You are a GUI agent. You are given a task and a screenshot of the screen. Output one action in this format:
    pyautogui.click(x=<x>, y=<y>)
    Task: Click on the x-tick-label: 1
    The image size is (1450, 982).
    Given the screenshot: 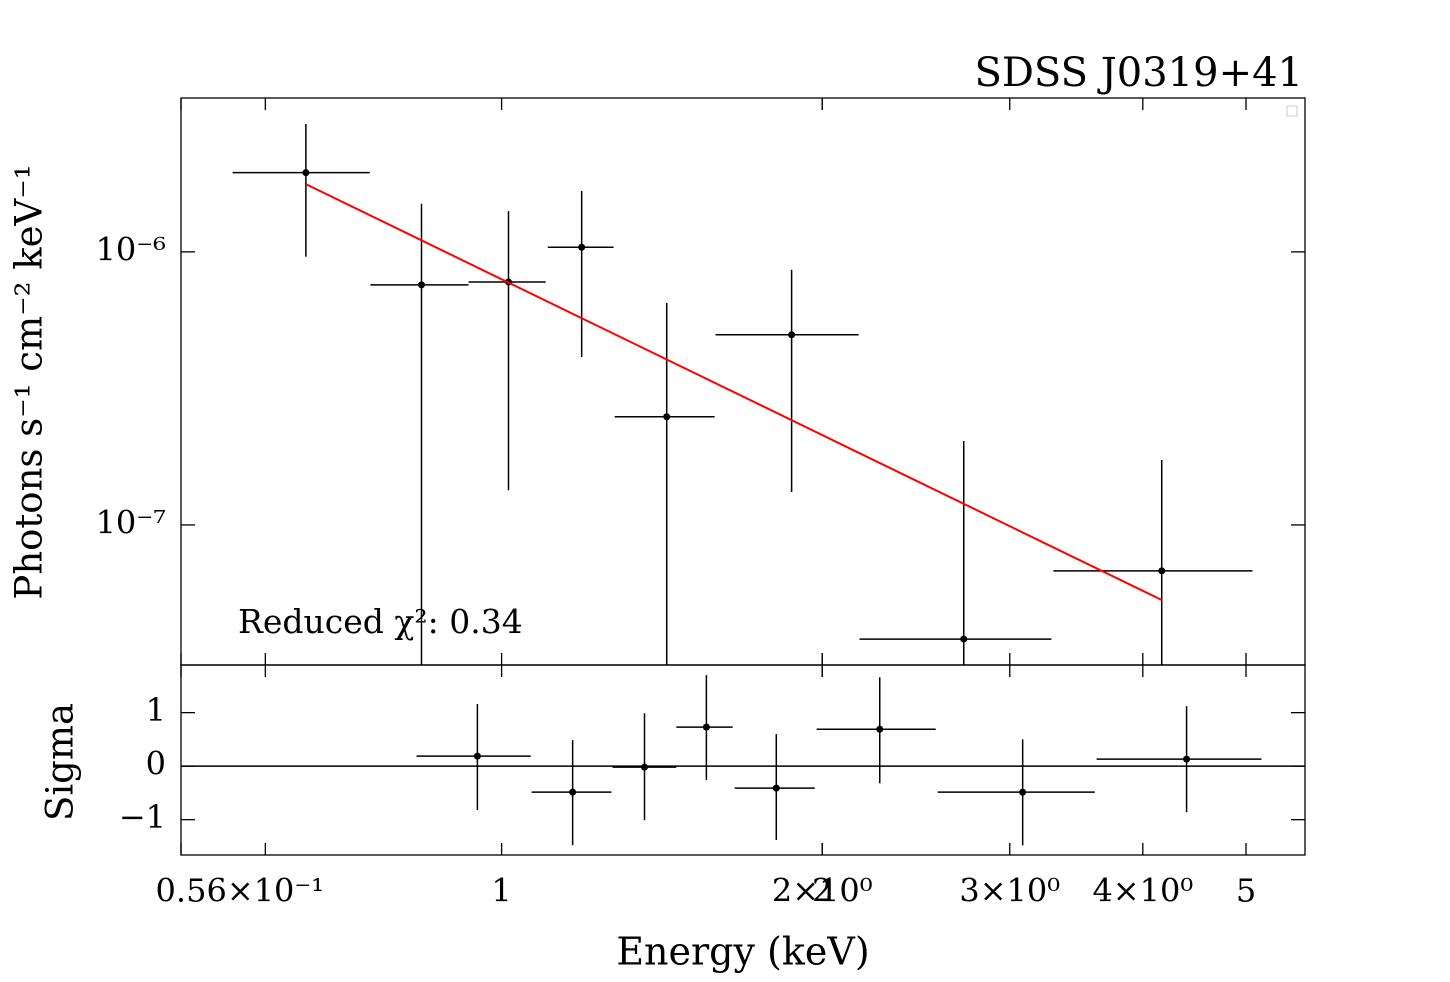 What is the action you would take?
    pyautogui.click(x=501, y=891)
    